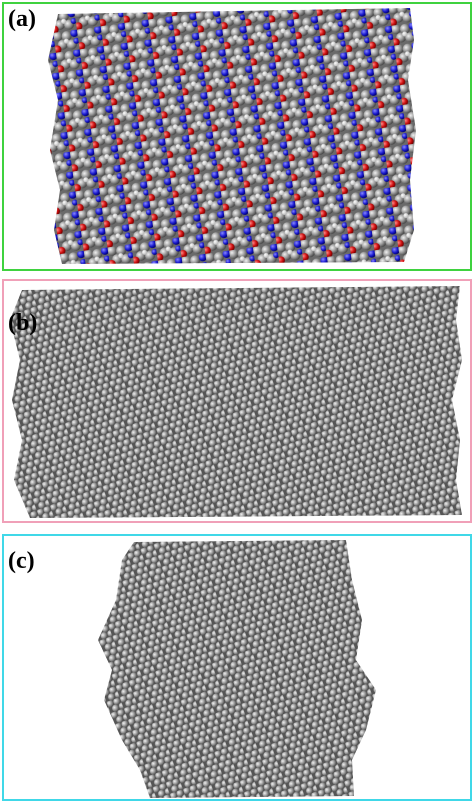  What do you see at coordinates (22, 19) in the screenshot?
I see `panel-label: (a)` at bounding box center [22, 19].